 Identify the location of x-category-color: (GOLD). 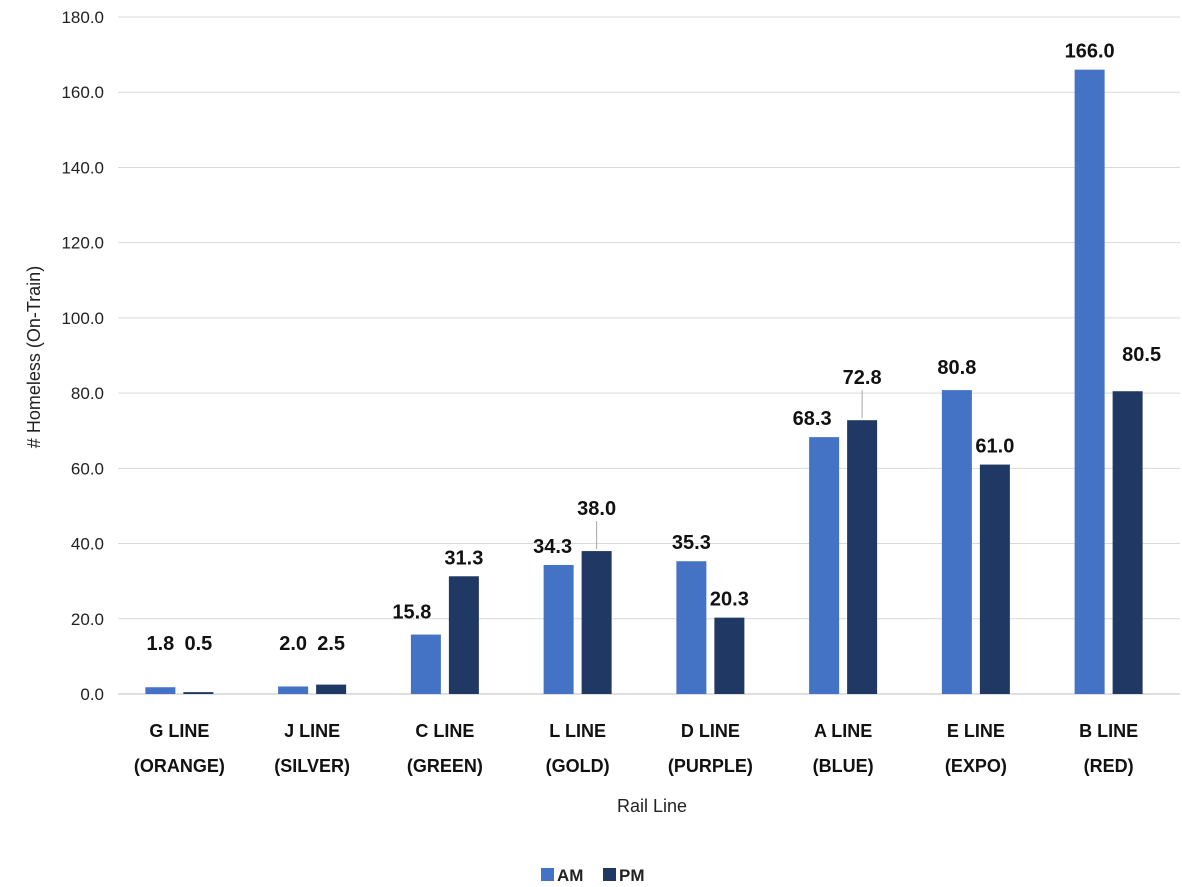
(578, 766).